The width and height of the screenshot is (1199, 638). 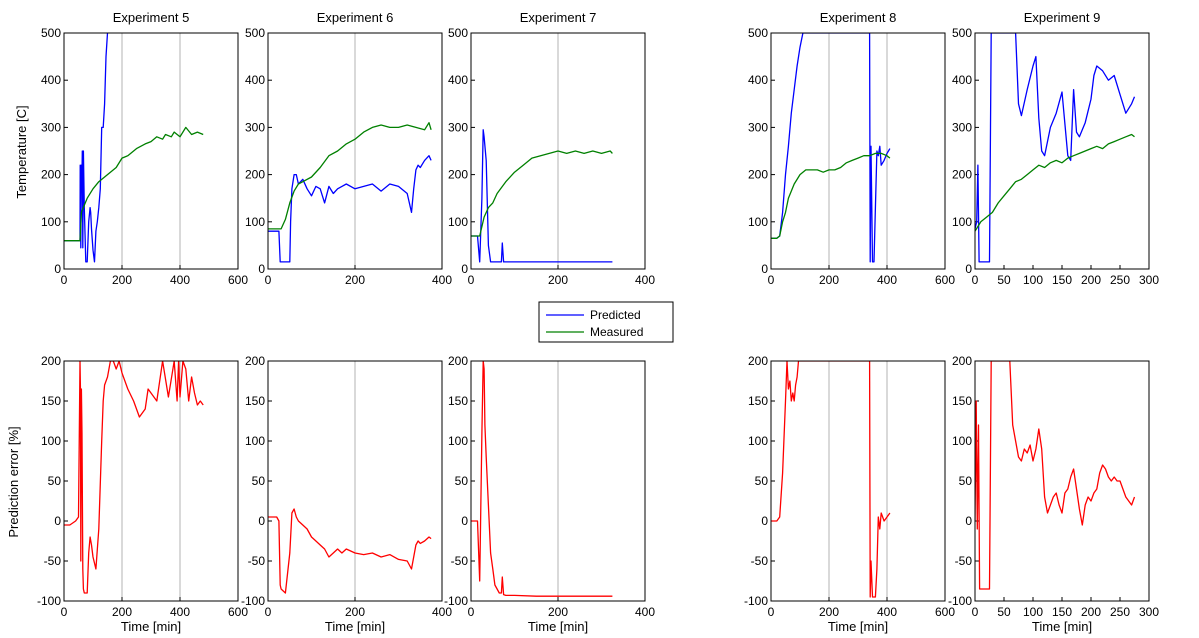 I want to click on temperature-panel-3-title: Experiment 7, so click(x=558, y=17).